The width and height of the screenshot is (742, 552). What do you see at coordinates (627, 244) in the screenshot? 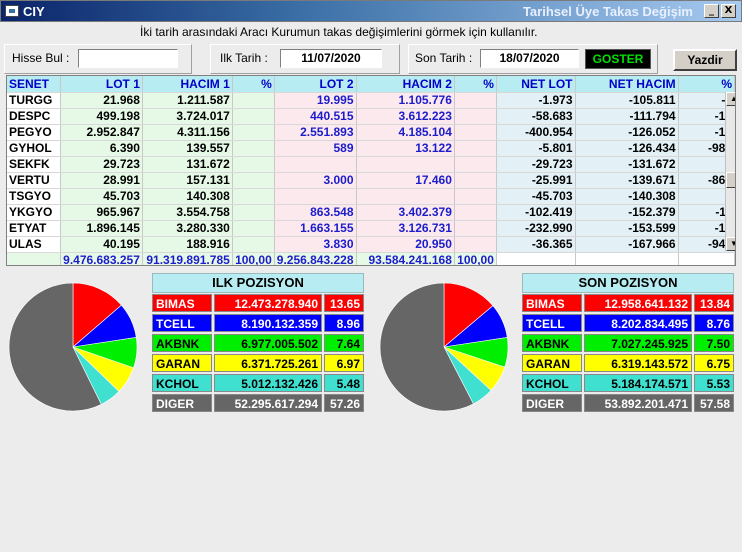
I see `table-cell: -167.966` at bounding box center [627, 244].